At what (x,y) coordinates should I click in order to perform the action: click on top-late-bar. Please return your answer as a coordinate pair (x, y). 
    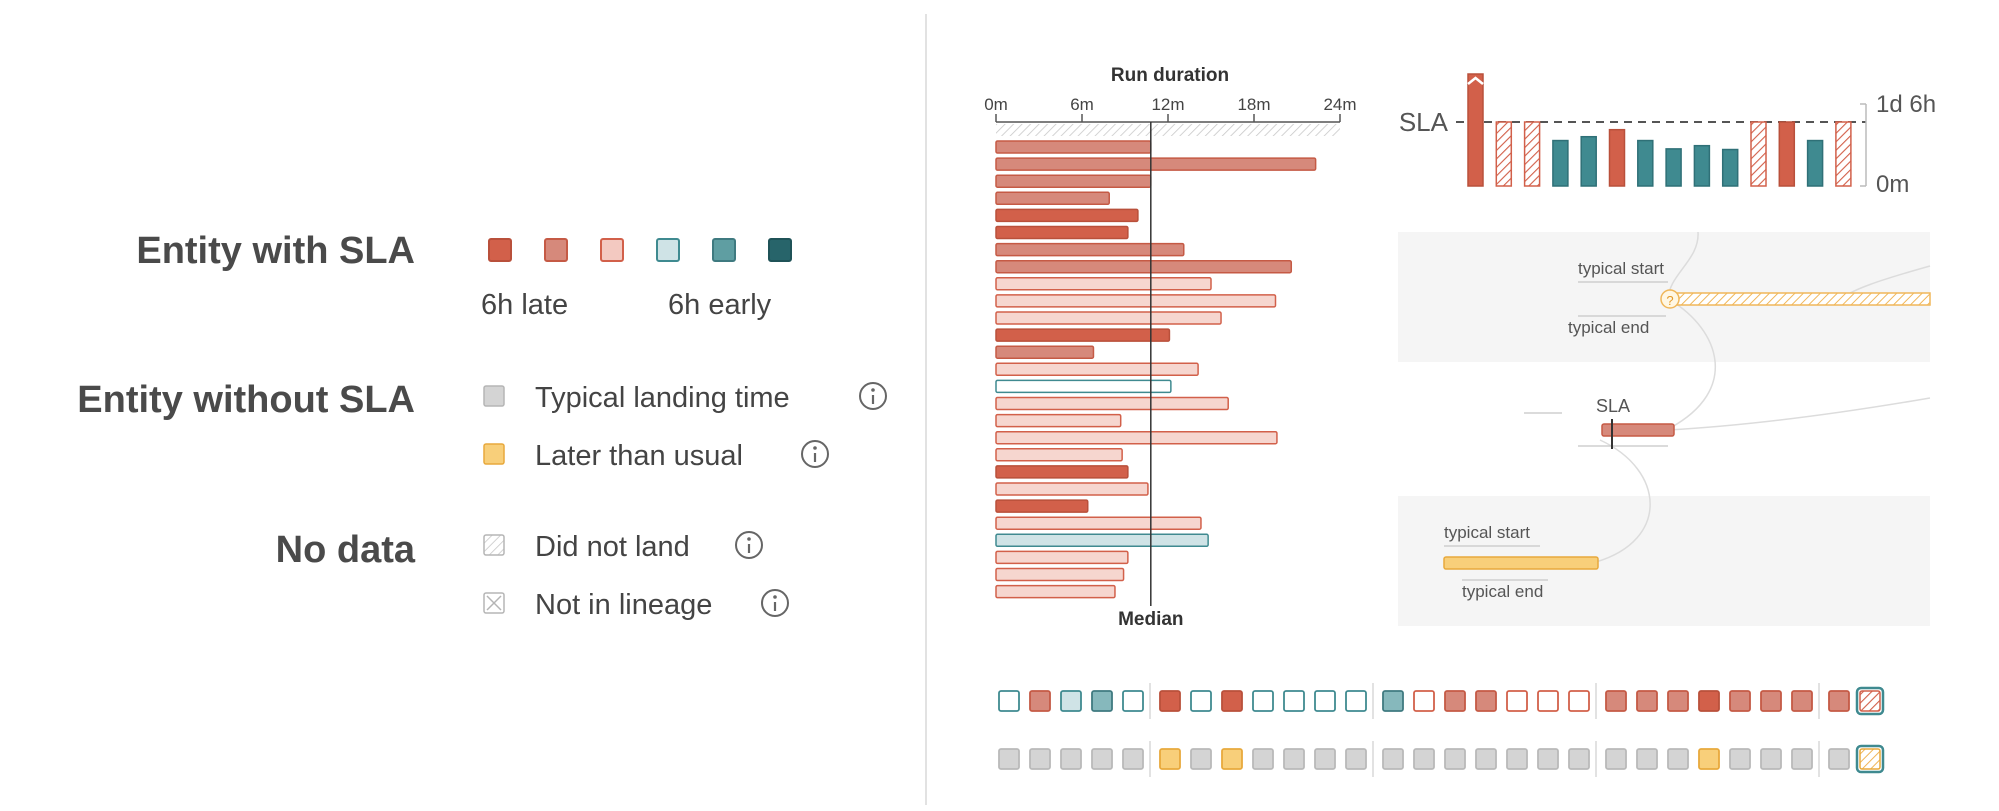
    Looking at the image, I should click on (1803, 299).